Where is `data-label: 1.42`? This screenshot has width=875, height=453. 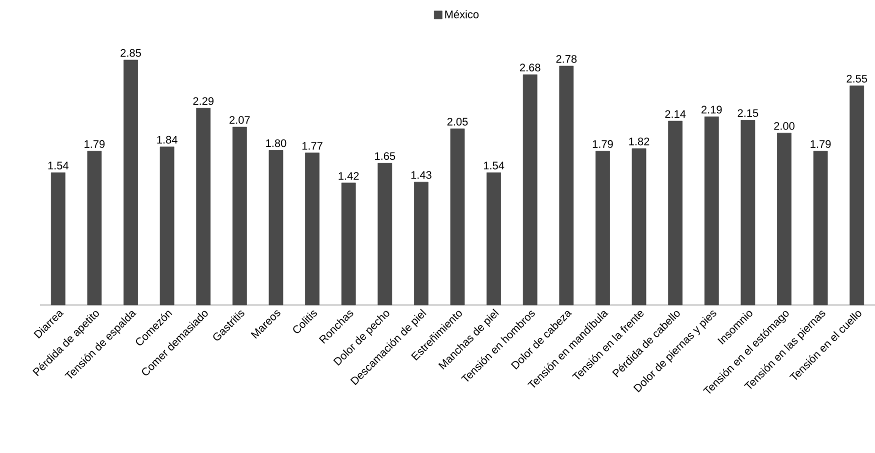 data-label: 1.42 is located at coordinates (348, 176).